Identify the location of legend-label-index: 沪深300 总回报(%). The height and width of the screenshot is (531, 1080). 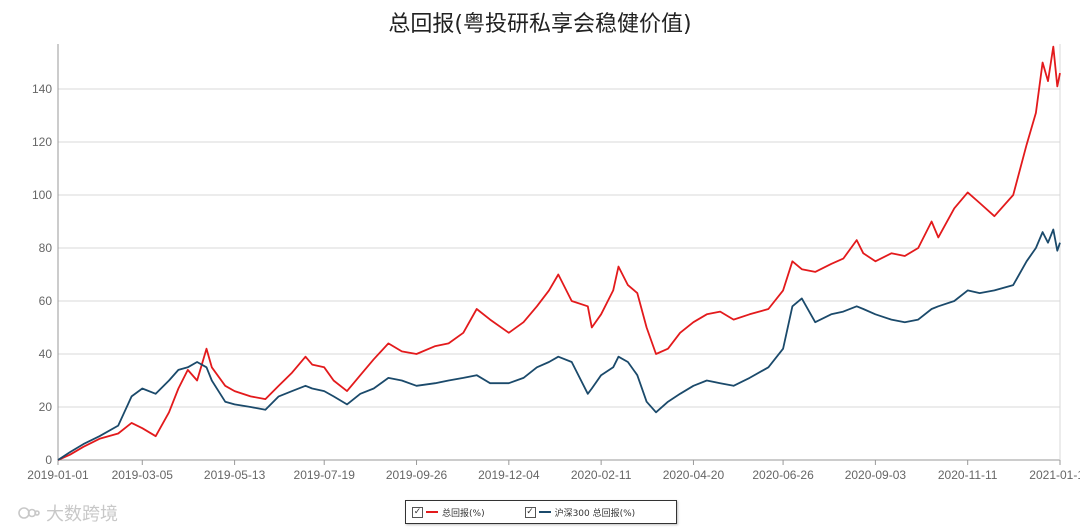
(595, 513).